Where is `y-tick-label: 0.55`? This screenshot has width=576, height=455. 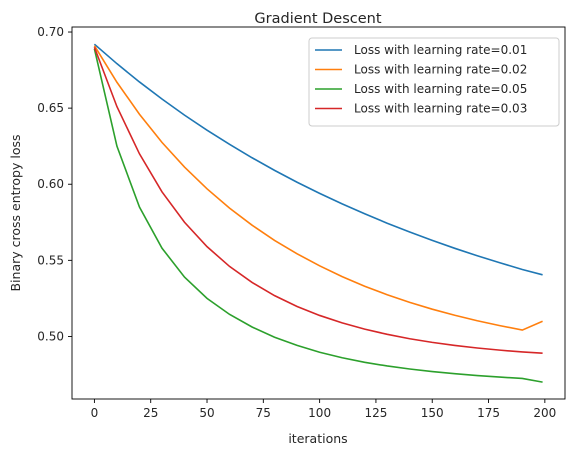
y-tick-label: 0.55 is located at coordinates (50, 260).